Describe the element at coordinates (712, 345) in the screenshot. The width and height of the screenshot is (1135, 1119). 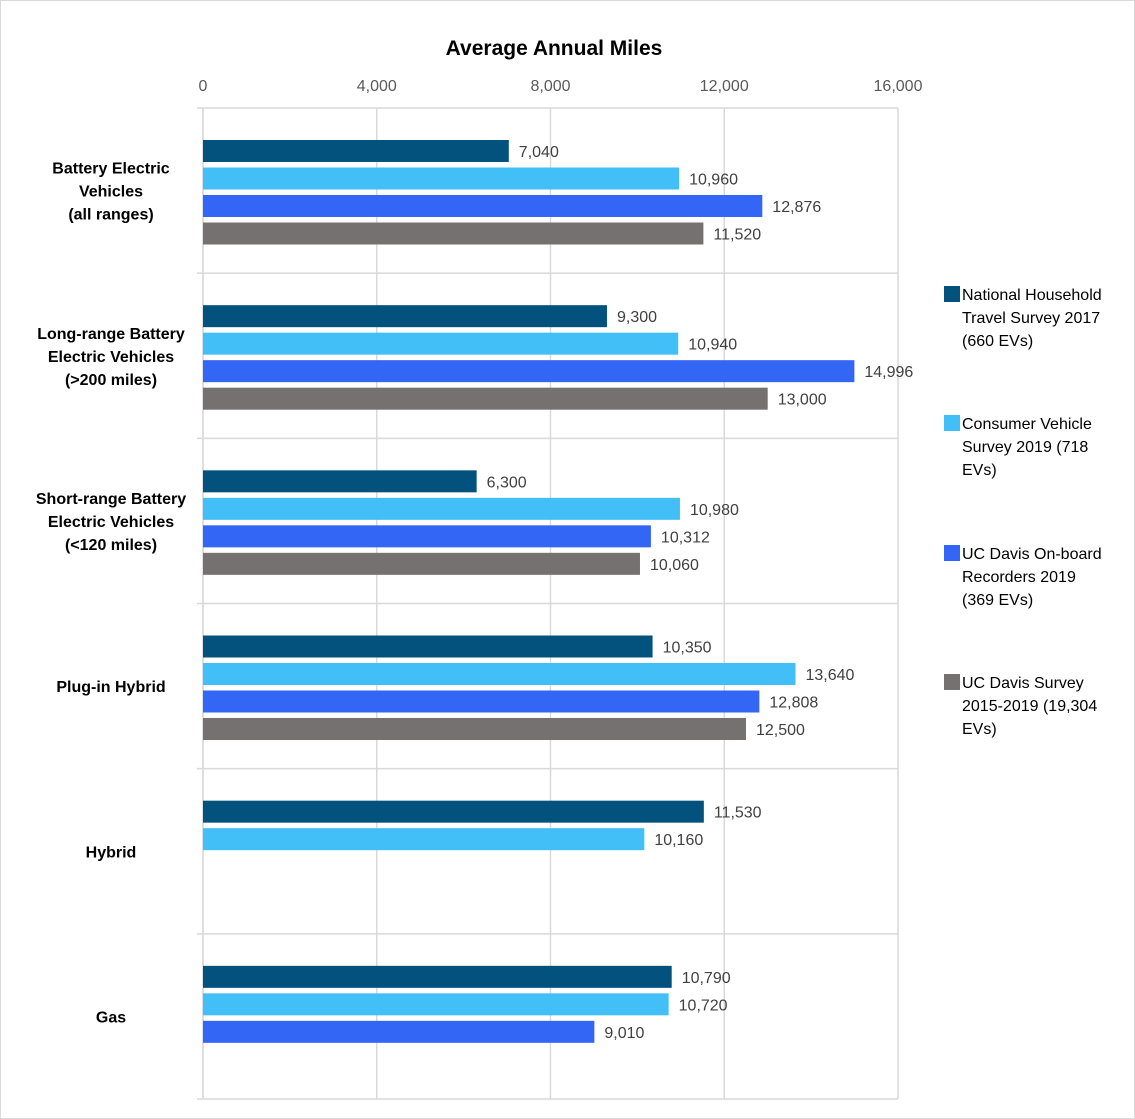
I see `data-label: 10,940` at that location.